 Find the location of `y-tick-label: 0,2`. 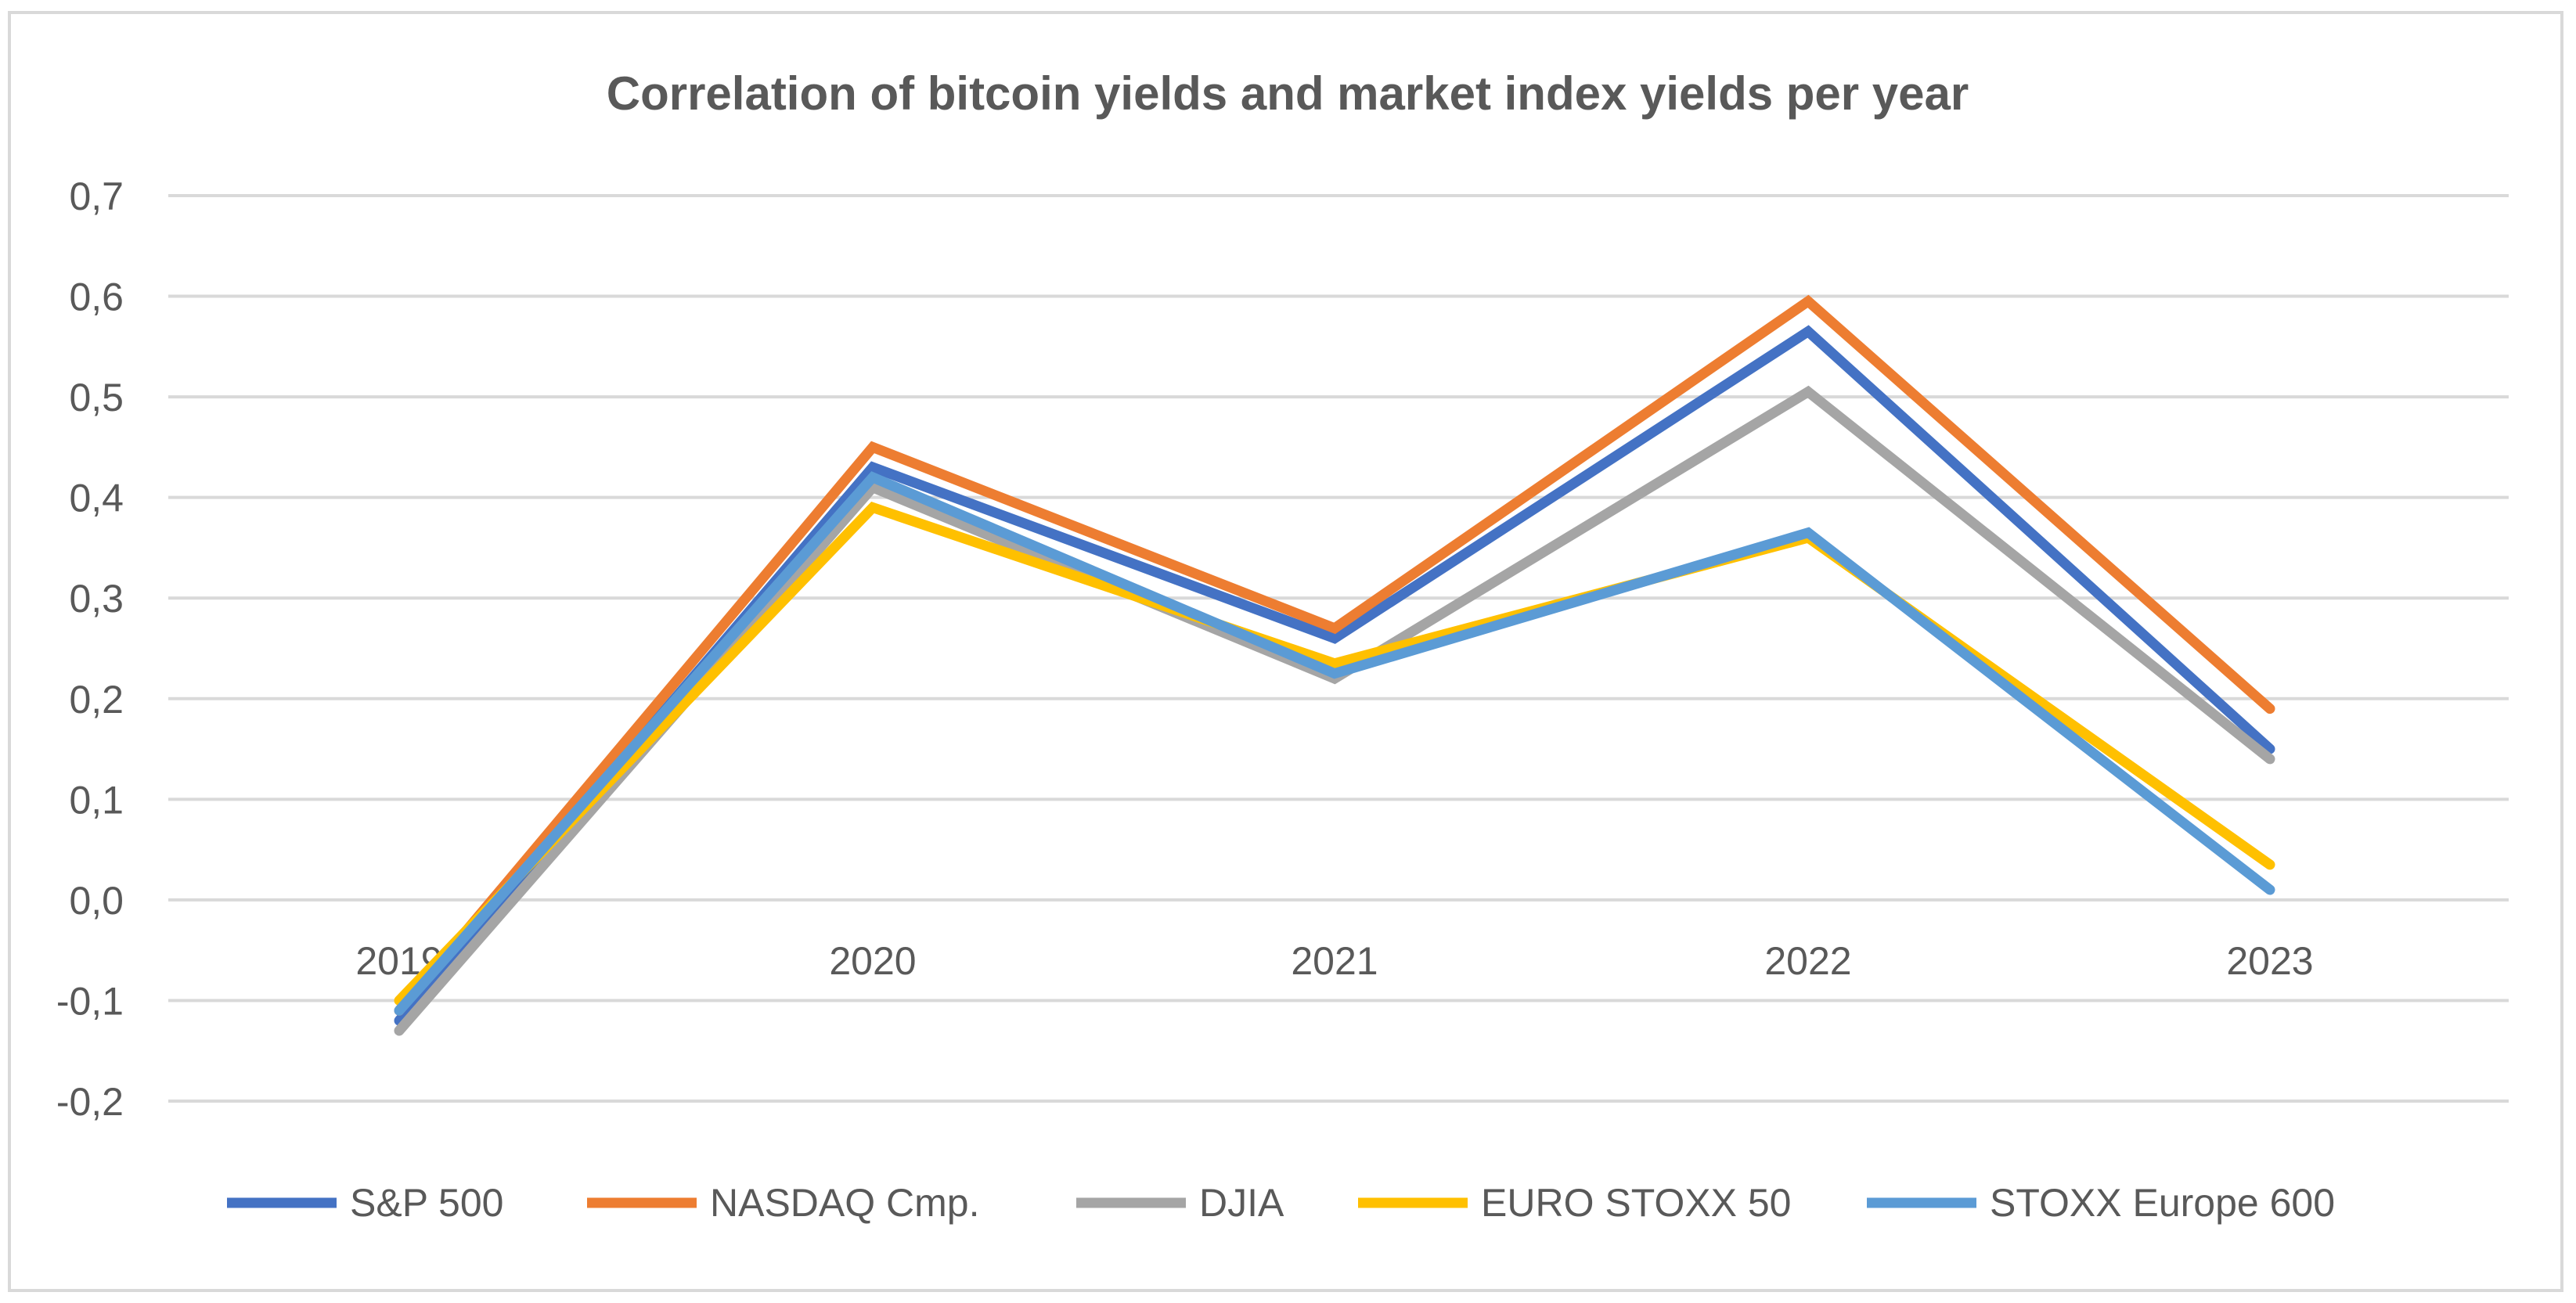

y-tick-label: 0,2 is located at coordinates (96, 700).